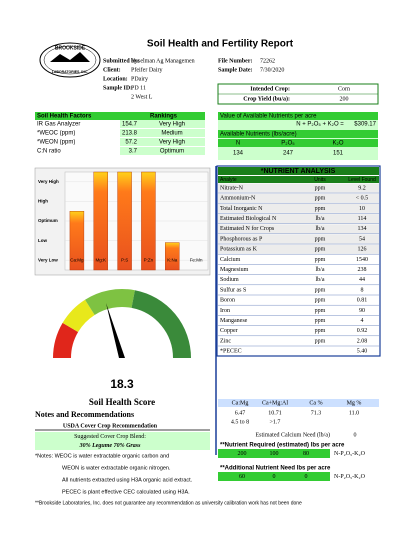  I want to click on blend-bg, so click(122, 436).